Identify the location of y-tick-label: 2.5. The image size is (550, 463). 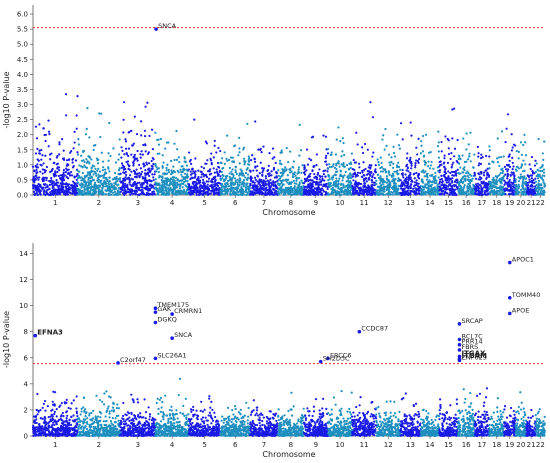
(22, 120).